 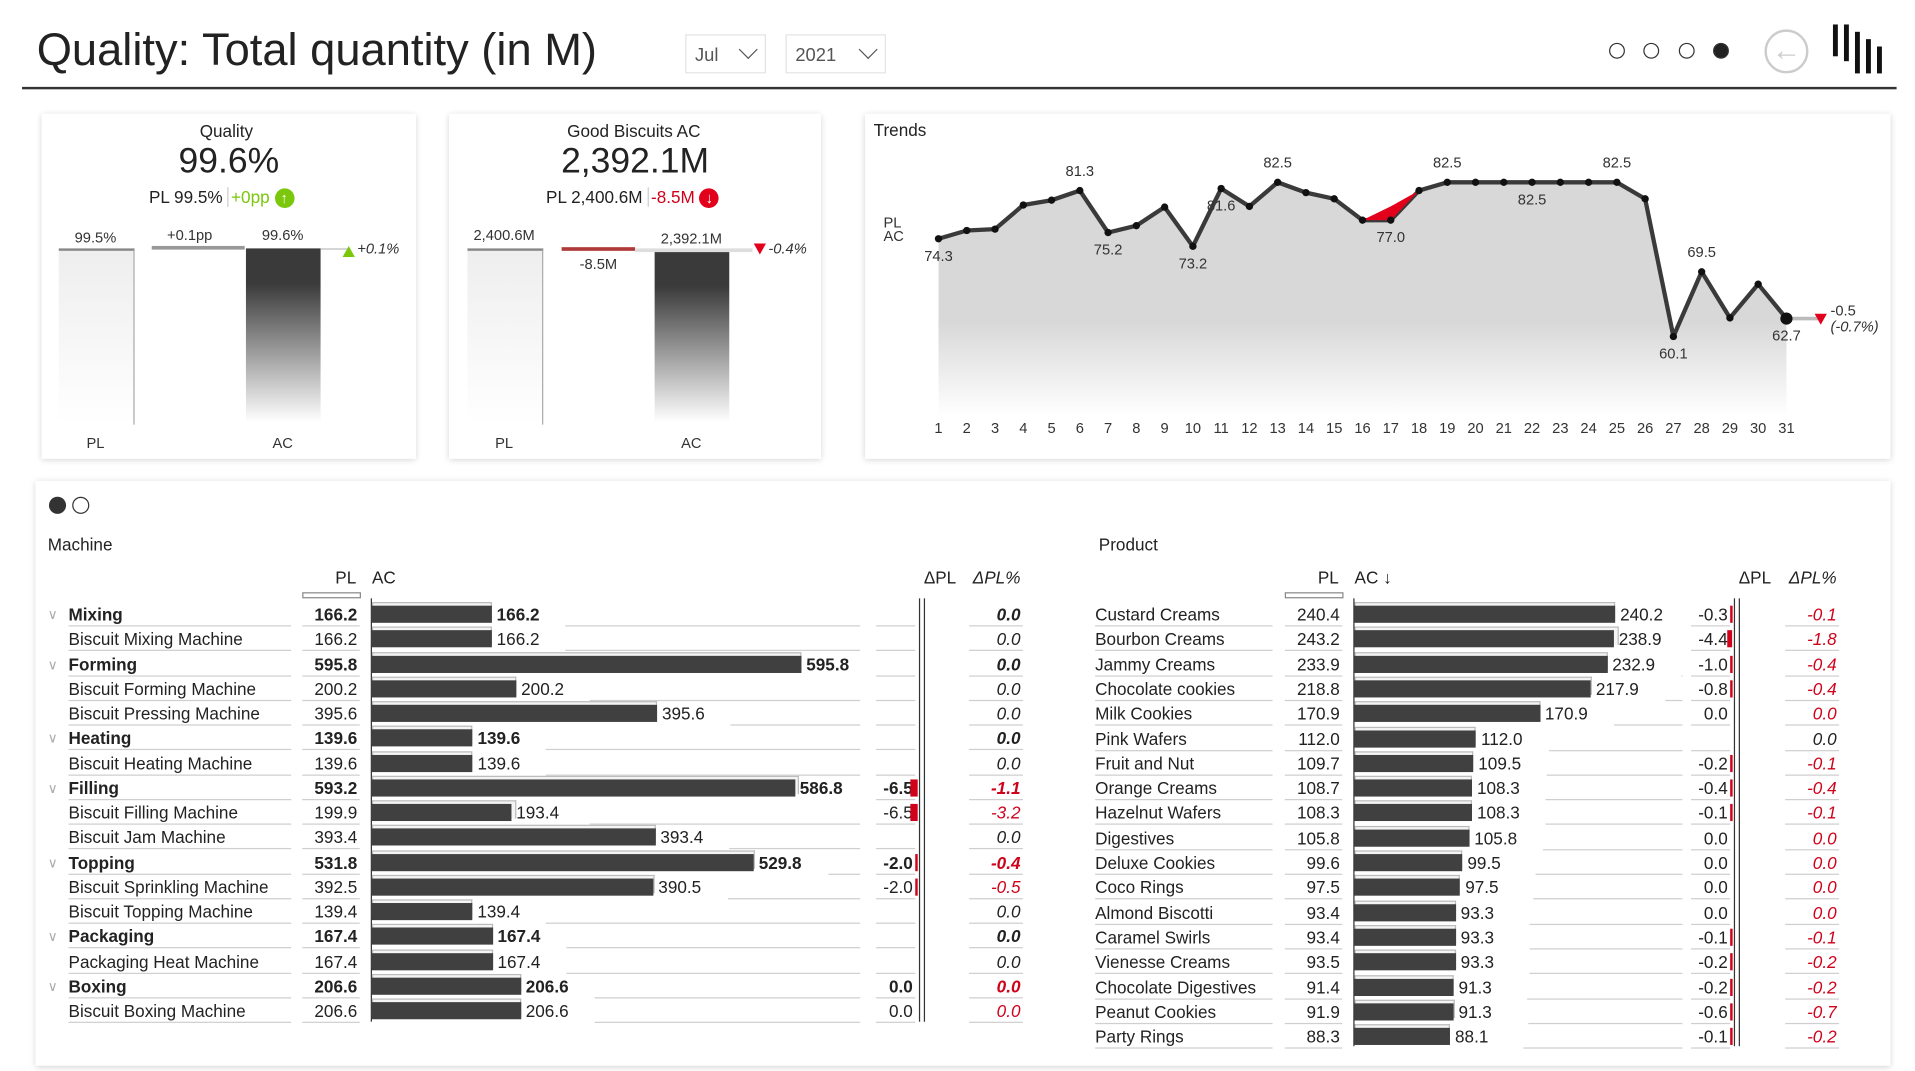 I want to click on ac-value: 99.5, so click(x=1484, y=862).